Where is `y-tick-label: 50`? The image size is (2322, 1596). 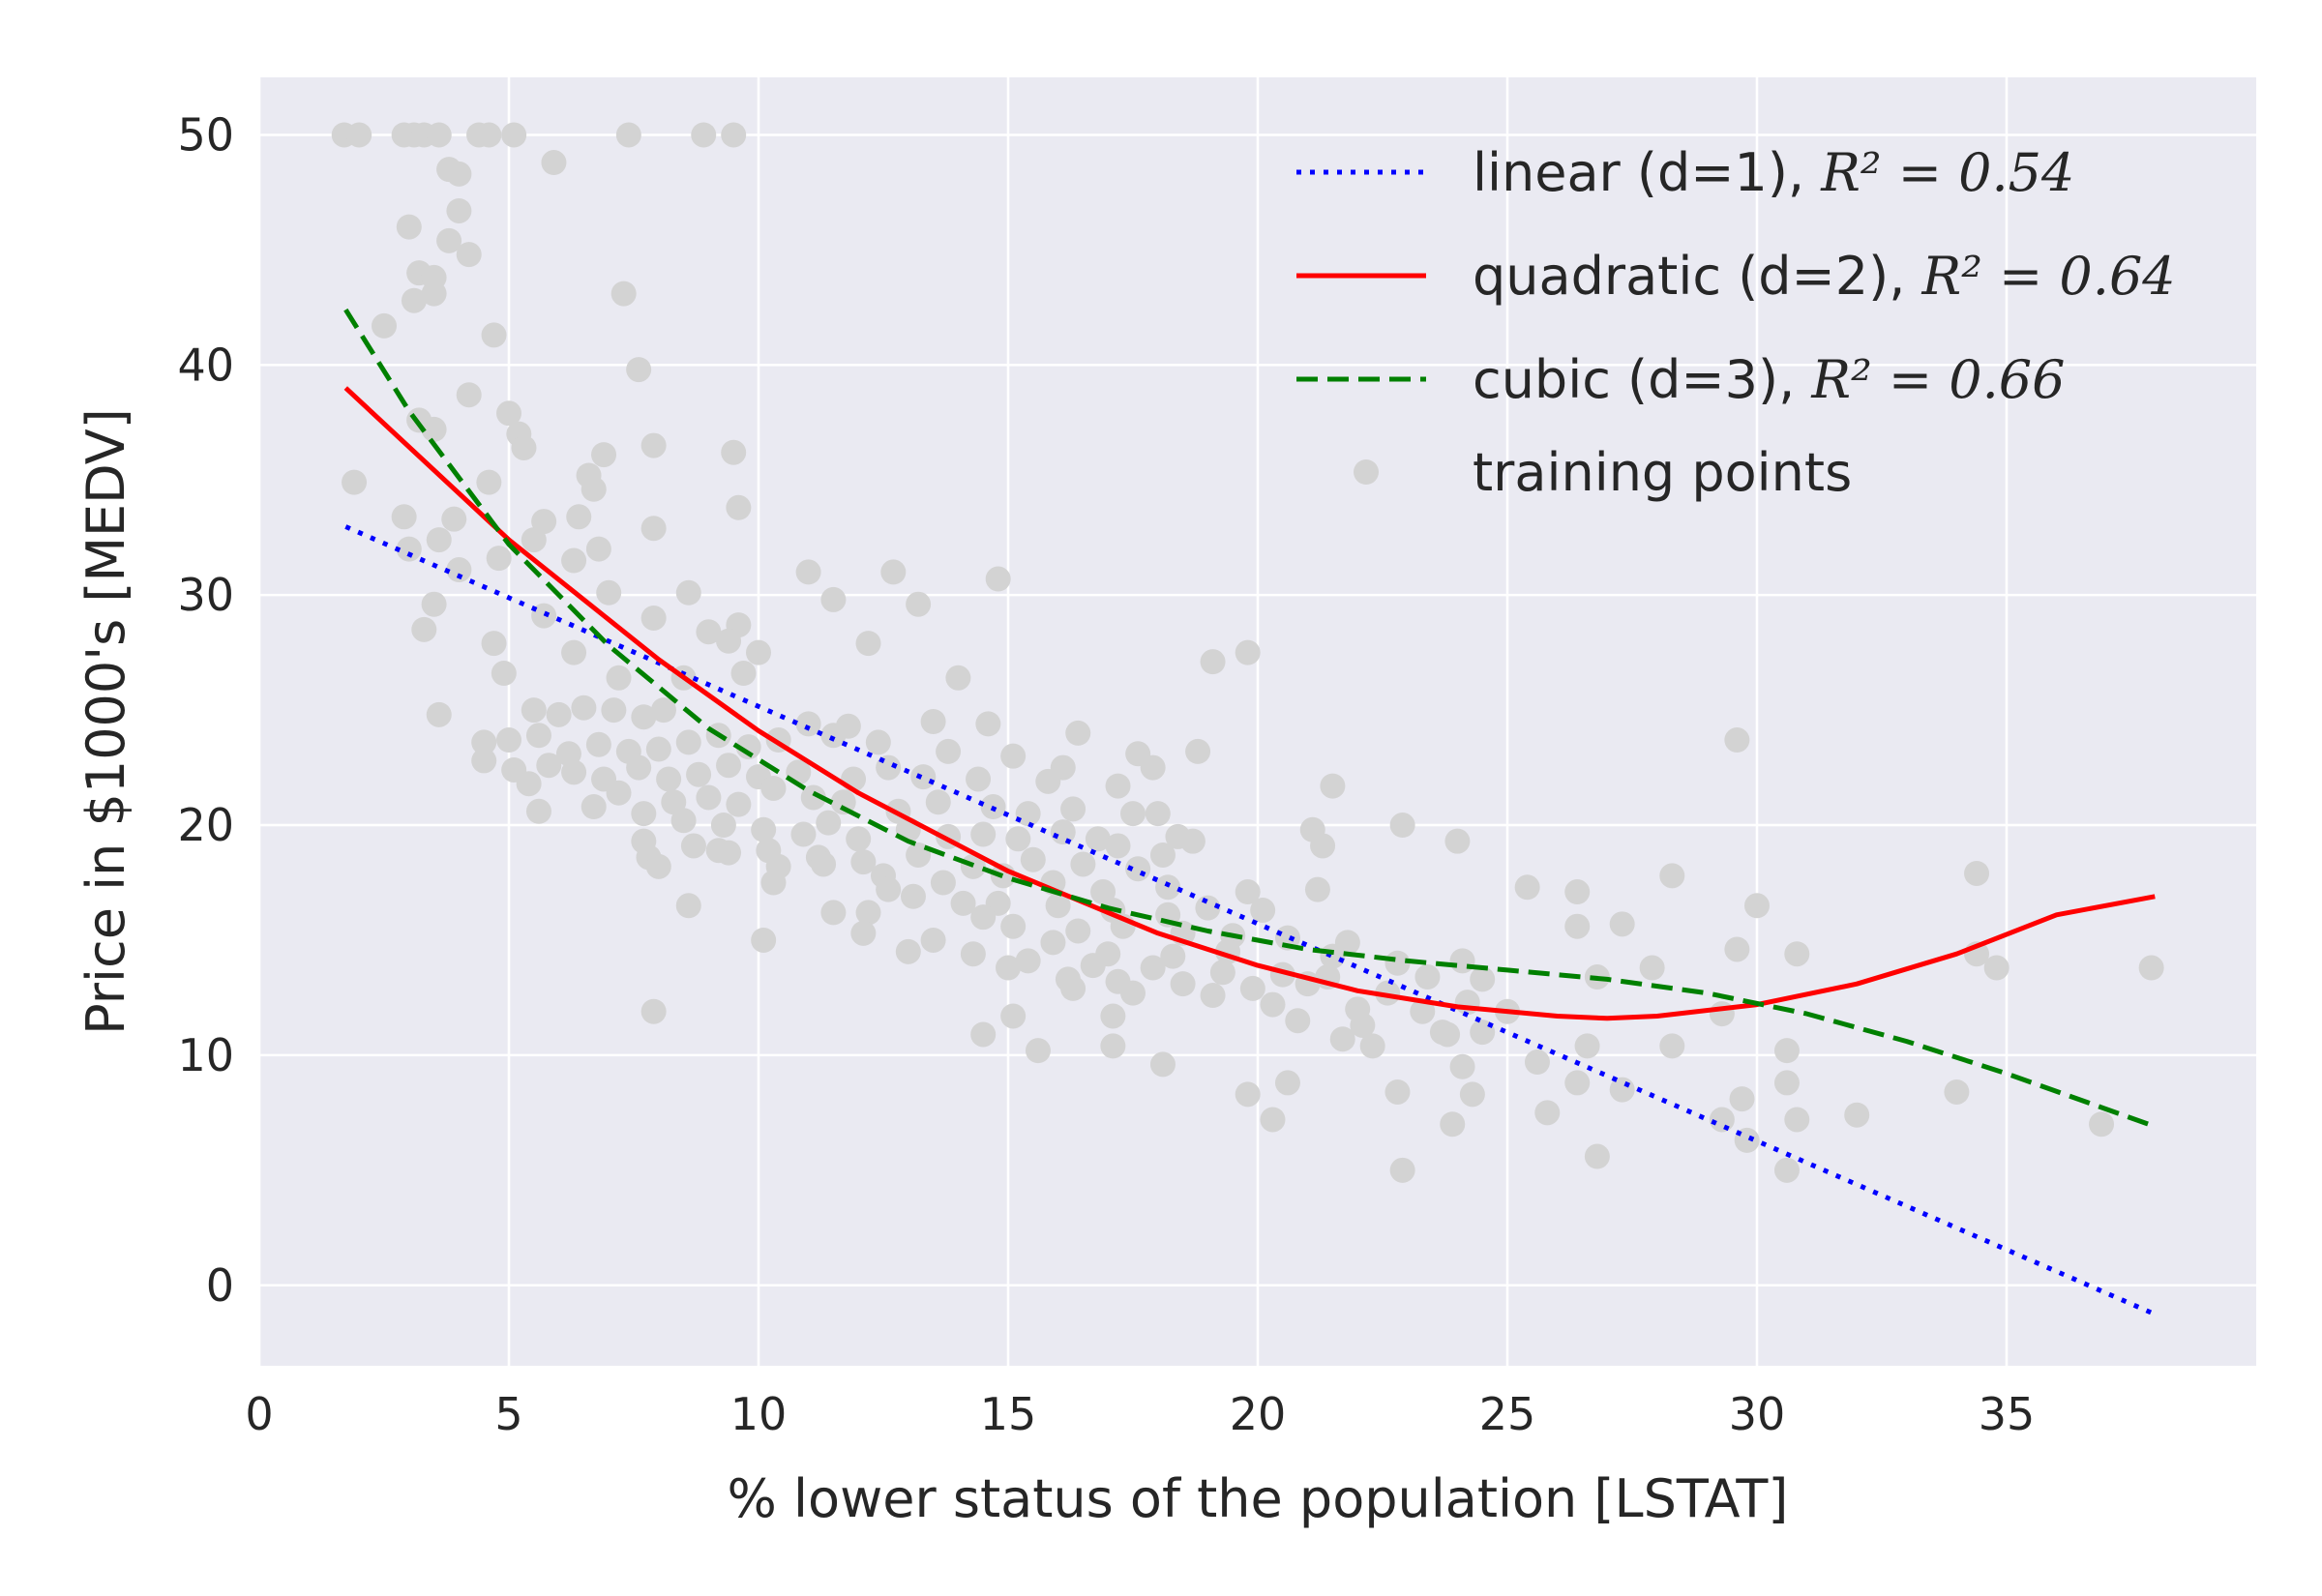
y-tick-label: 50 is located at coordinates (205, 134).